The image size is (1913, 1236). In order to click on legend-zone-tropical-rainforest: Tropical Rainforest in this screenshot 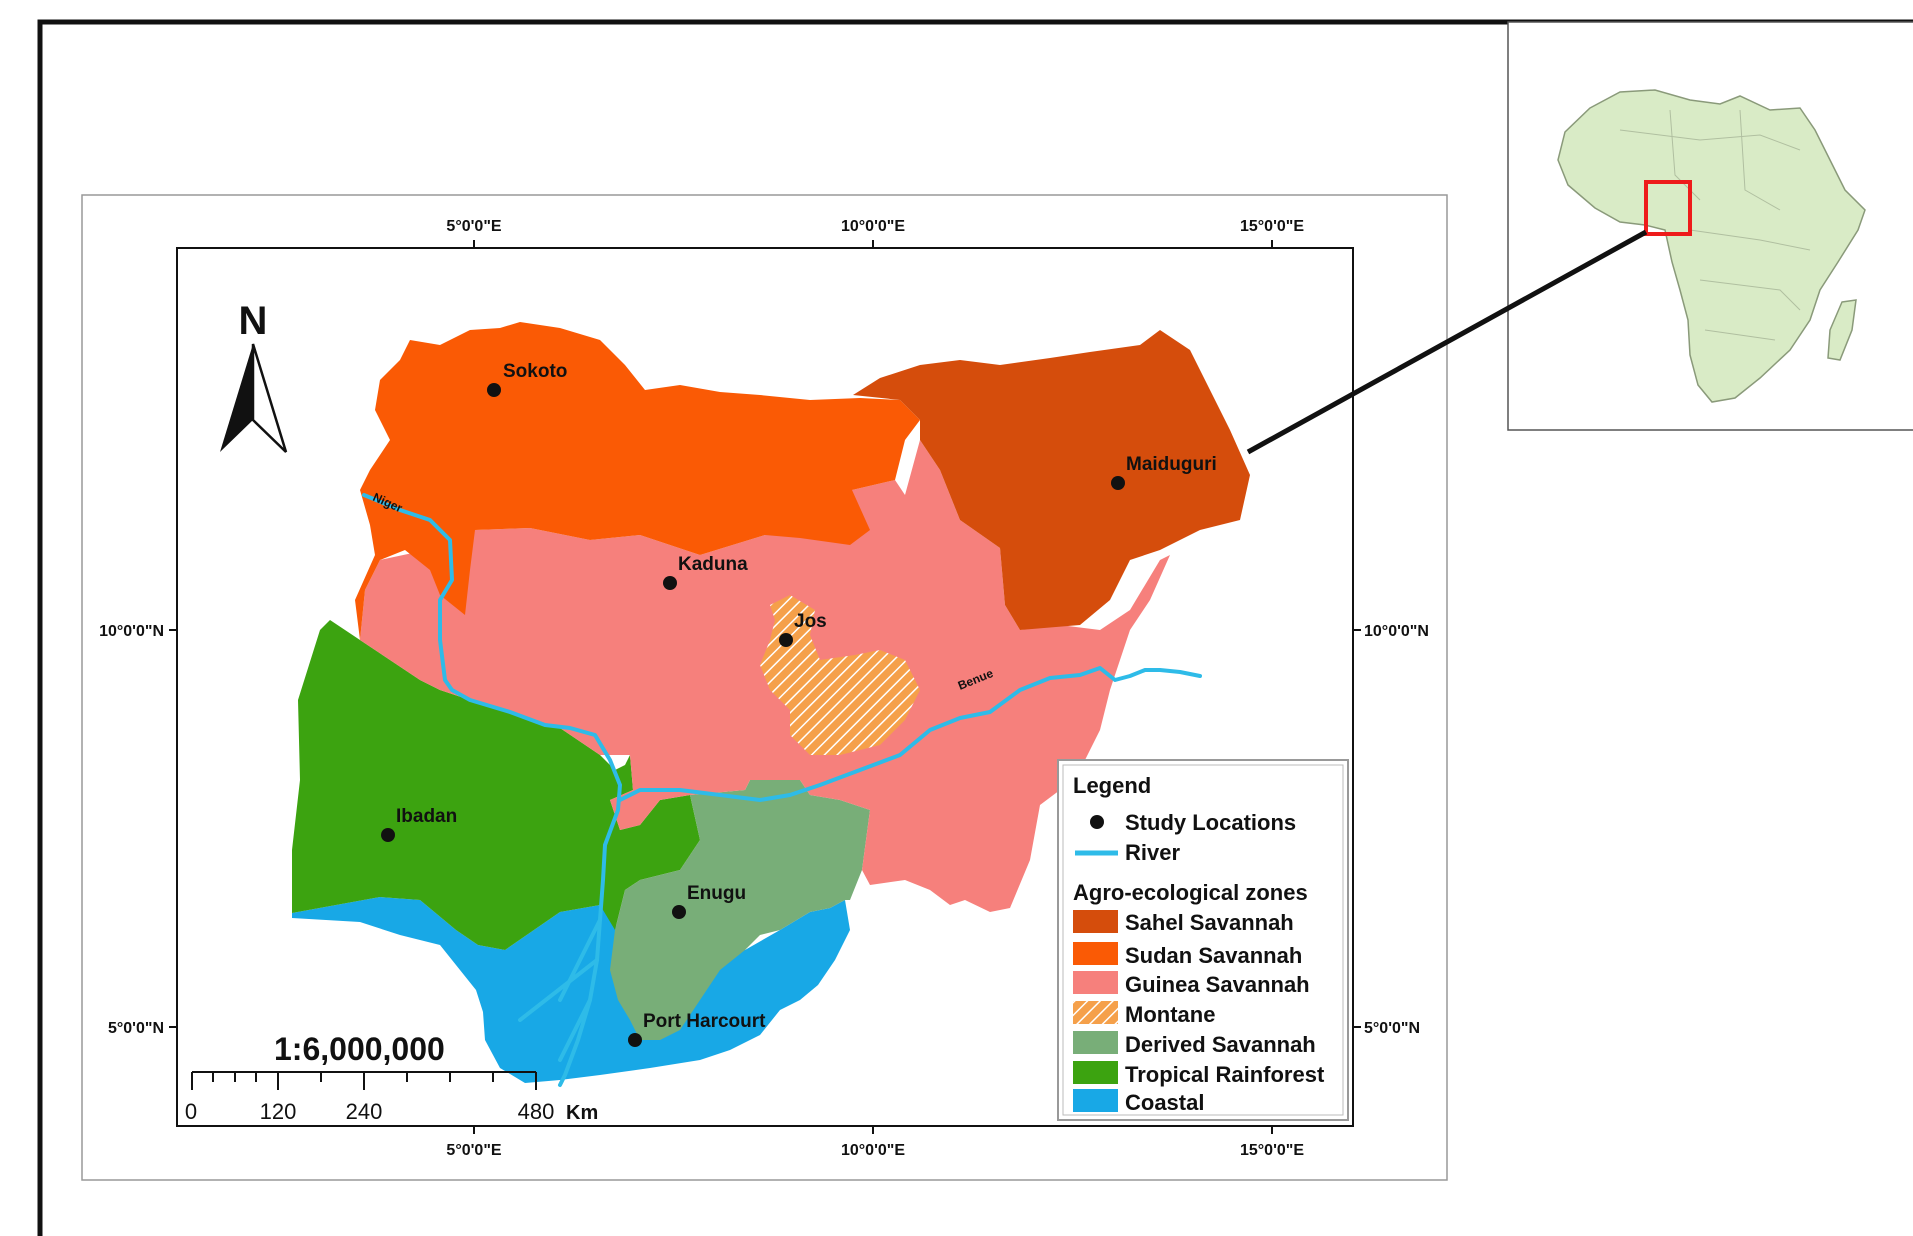, I will do `click(1225, 1074)`.